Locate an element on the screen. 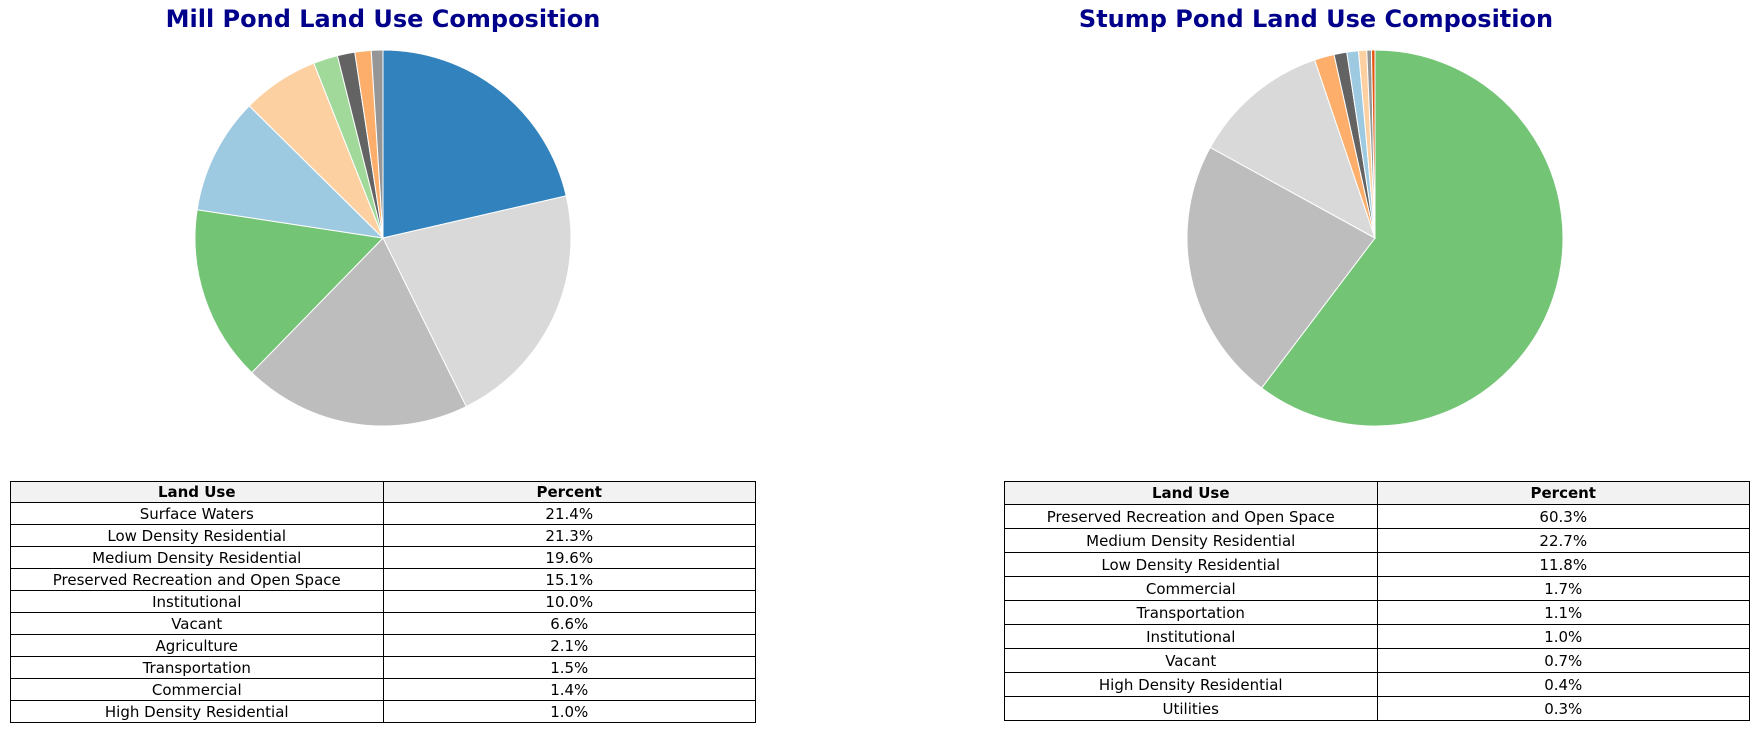  pie-slice-utilities is located at coordinates (1373, 144).